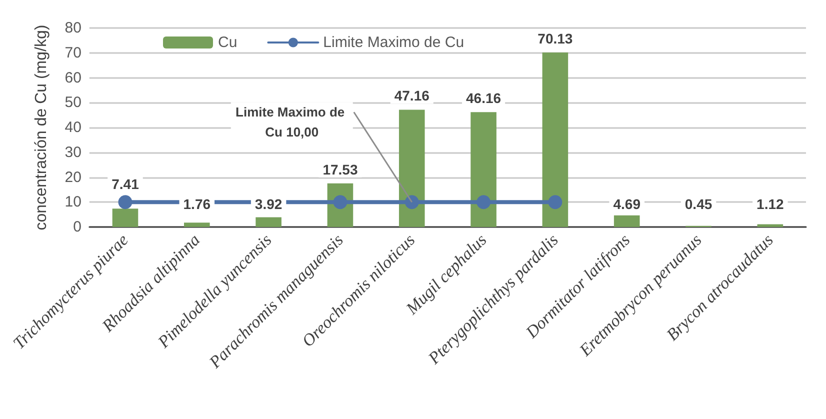 The image size is (826, 419). What do you see at coordinates (73, 127) in the screenshot?
I see `y-tick-label: 40` at bounding box center [73, 127].